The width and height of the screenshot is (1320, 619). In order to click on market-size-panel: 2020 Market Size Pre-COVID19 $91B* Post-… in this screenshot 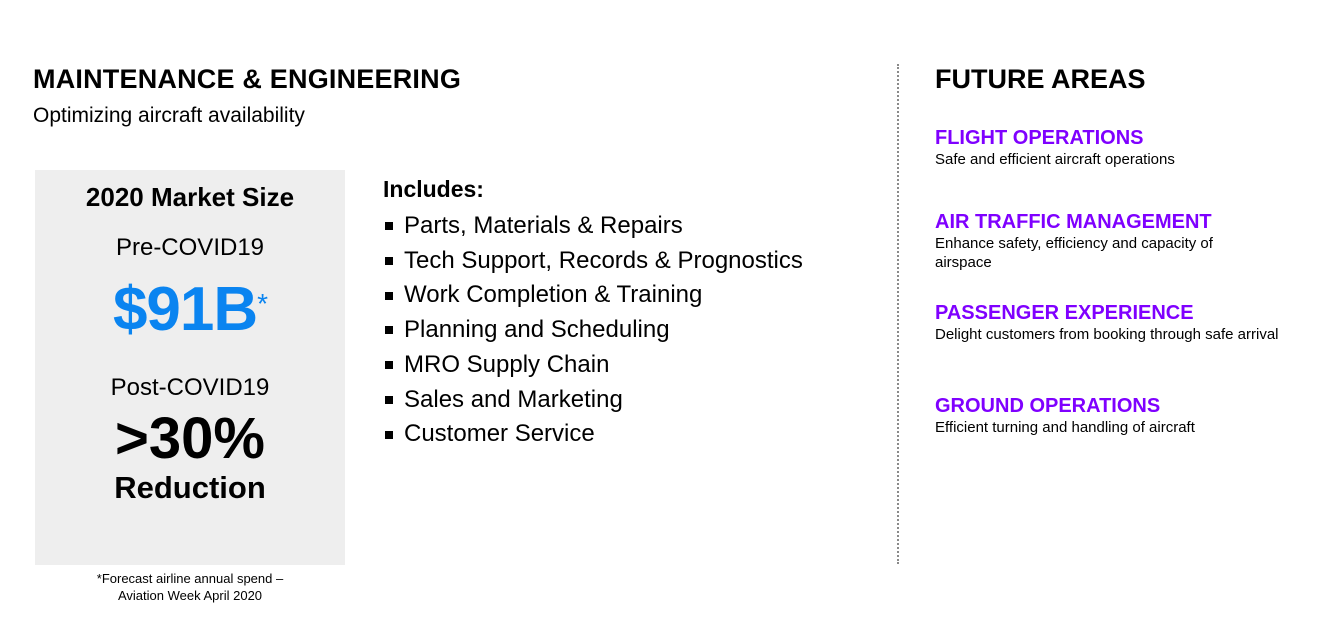, I will do `click(190, 367)`.